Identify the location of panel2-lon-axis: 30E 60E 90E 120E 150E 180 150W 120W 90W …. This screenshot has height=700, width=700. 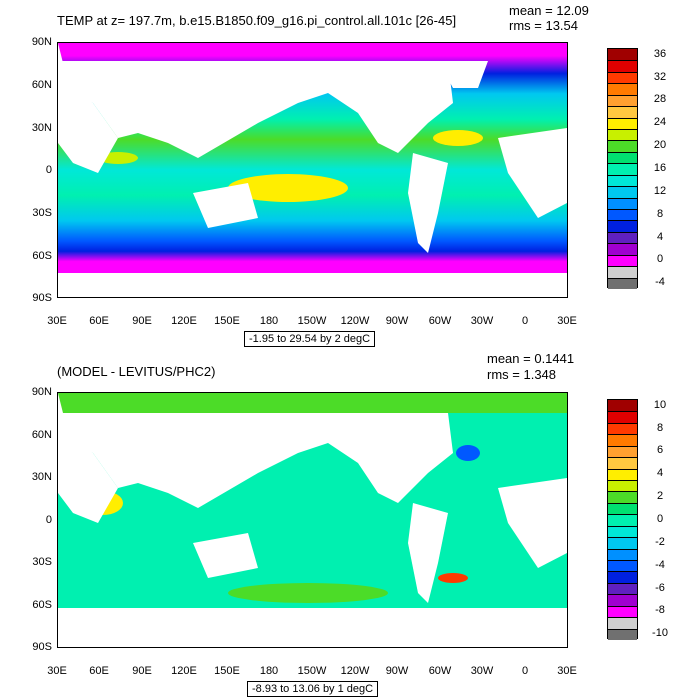
(312, 672).